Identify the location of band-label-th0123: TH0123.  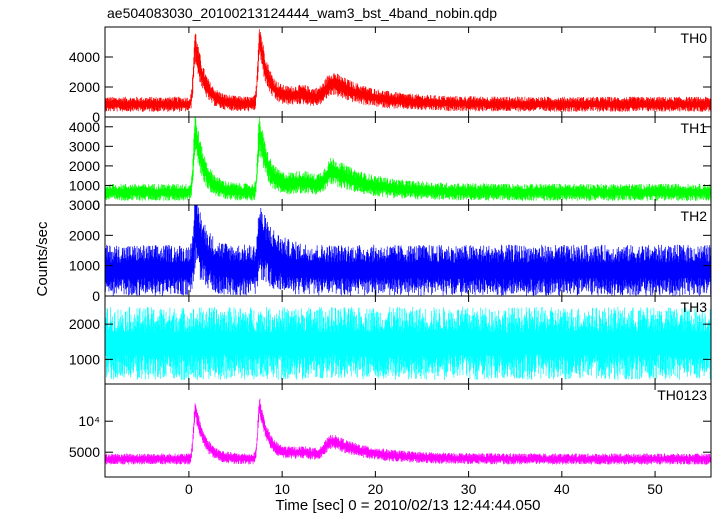
(682, 395).